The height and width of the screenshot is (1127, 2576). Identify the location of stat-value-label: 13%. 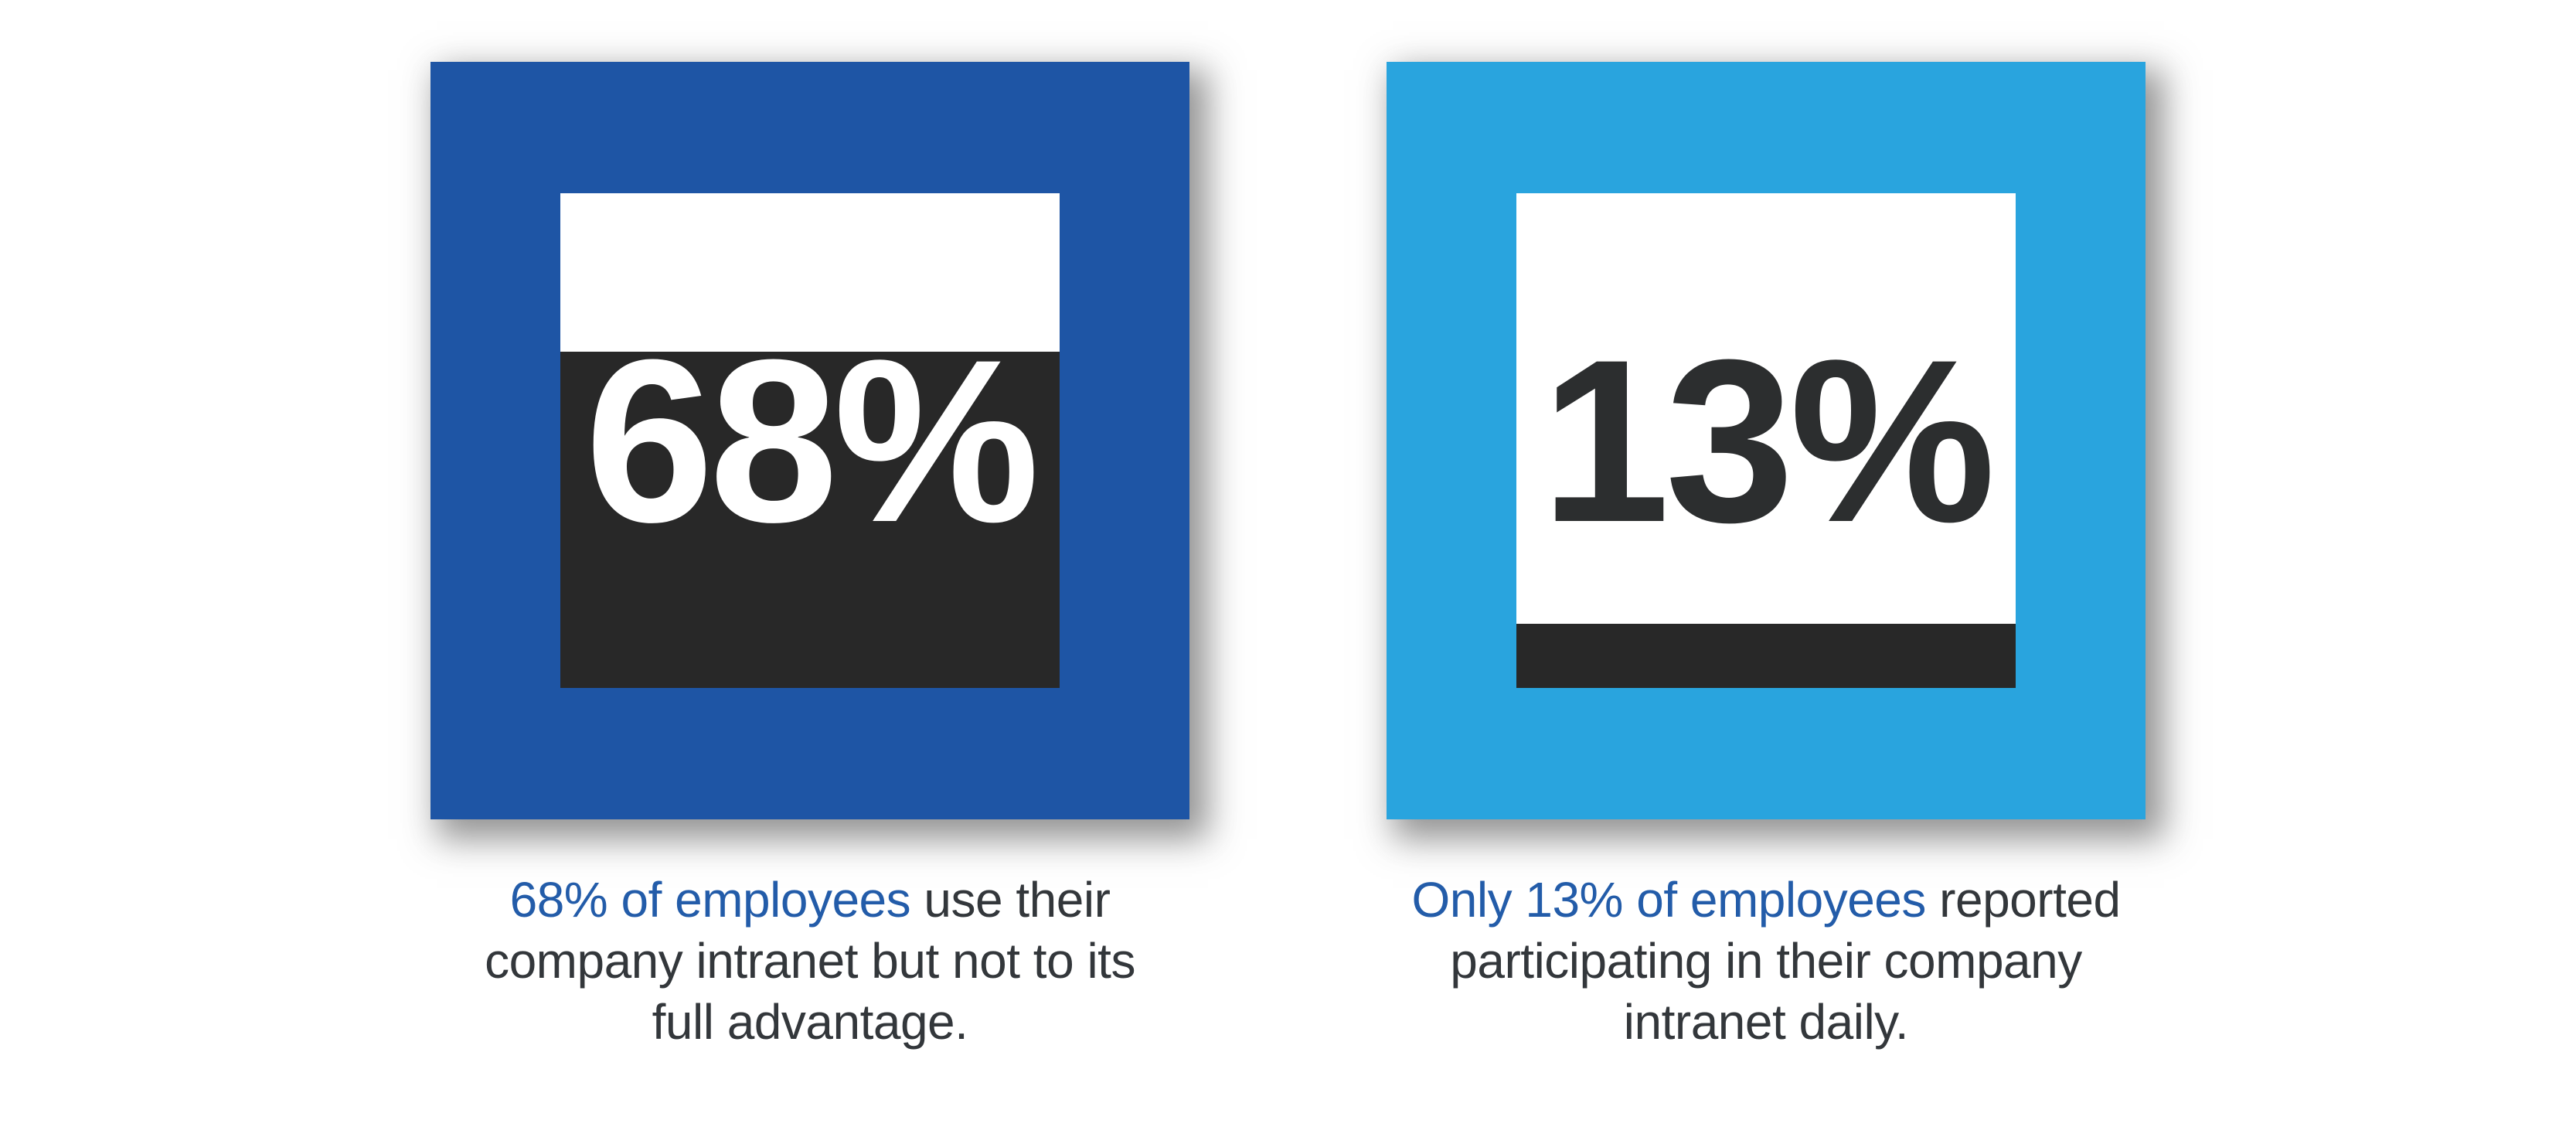
(1768, 441).